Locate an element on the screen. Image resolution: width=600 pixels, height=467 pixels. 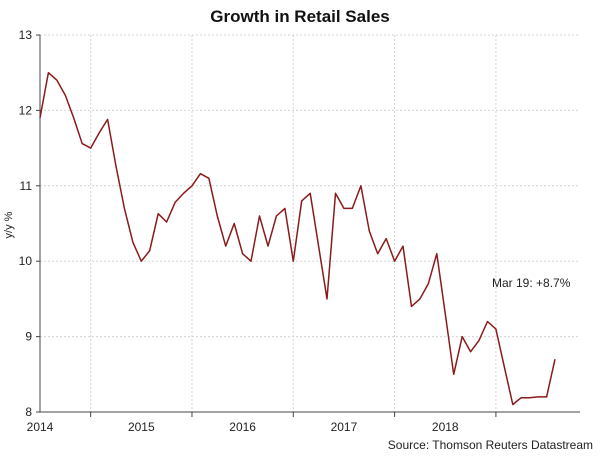
x-tick-labels: 2014 2015 2016 2017 2018 is located at coordinates (243, 427).